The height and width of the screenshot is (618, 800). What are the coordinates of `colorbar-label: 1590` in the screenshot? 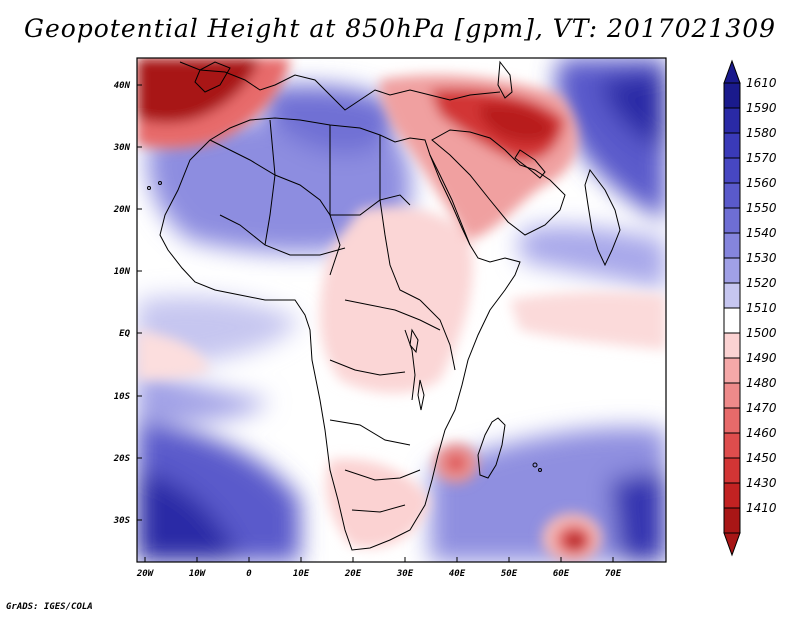 It's located at (761, 108).